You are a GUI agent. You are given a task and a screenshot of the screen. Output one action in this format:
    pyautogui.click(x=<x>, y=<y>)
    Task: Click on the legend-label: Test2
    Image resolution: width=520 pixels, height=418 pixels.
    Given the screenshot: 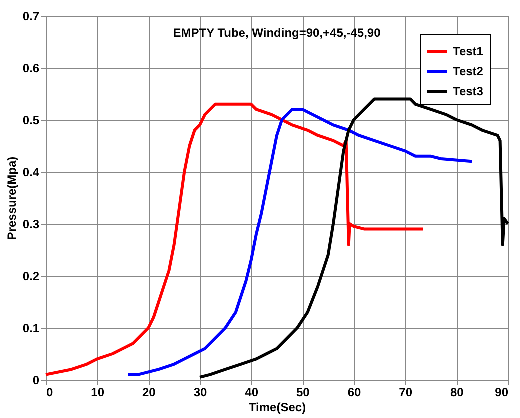 What is the action you would take?
    pyautogui.click(x=468, y=71)
    